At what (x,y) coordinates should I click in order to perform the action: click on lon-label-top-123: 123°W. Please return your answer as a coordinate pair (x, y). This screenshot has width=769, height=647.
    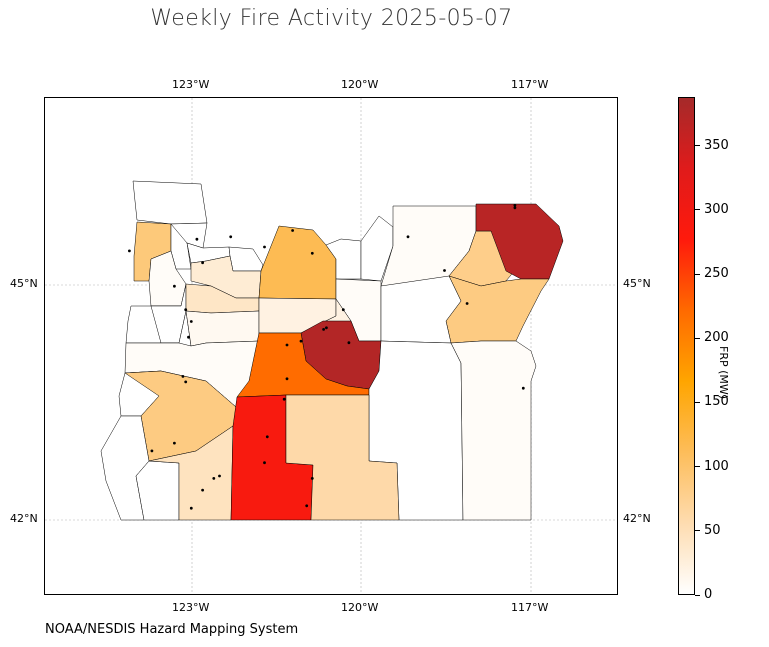
    Looking at the image, I should click on (191, 84).